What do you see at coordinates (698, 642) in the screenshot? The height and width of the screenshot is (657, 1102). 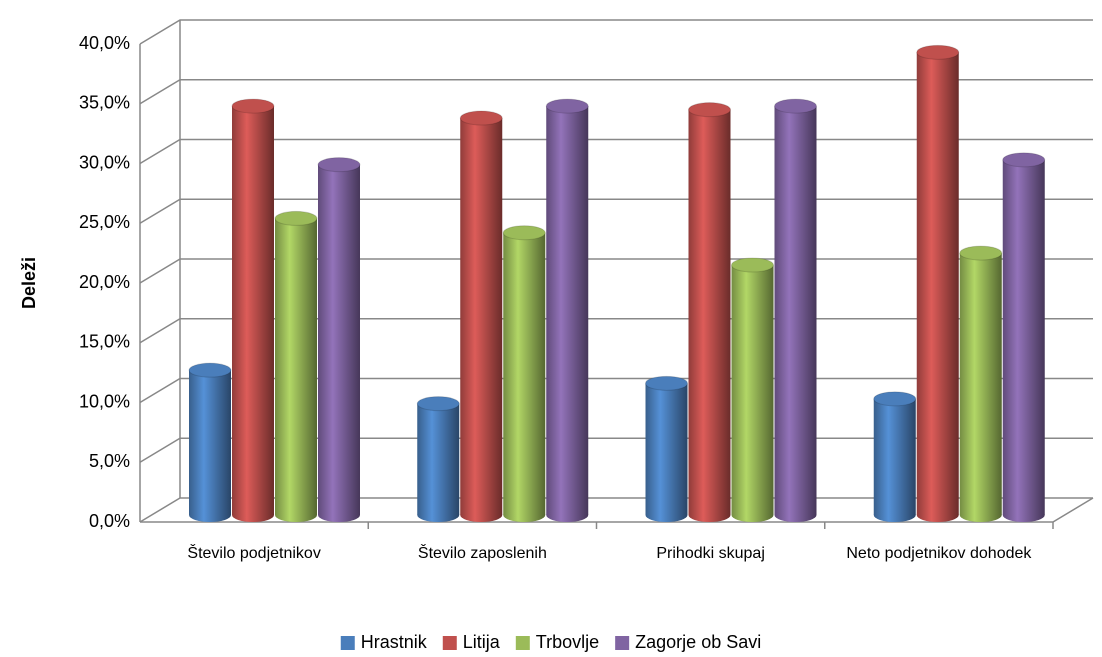 I see `legend-label: Zagorje ob Savi` at bounding box center [698, 642].